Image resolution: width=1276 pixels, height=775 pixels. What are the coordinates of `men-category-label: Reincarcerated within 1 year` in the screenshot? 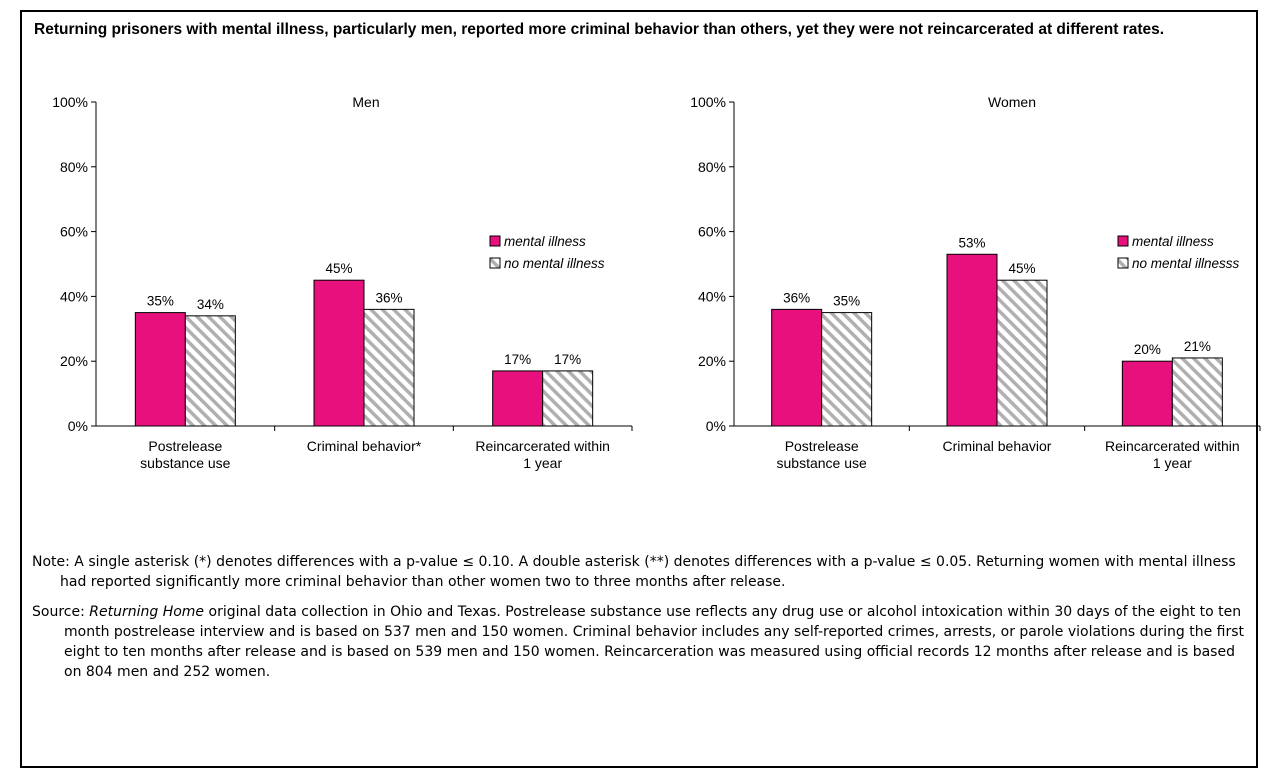 It's located at (542, 454).